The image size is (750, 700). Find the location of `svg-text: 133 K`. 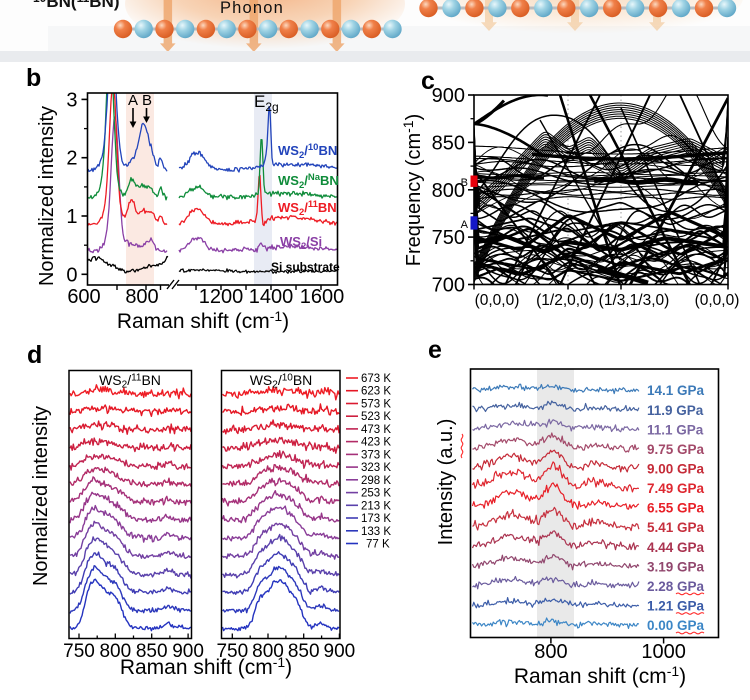

svg-text: 133 K is located at coordinates (376, 532).